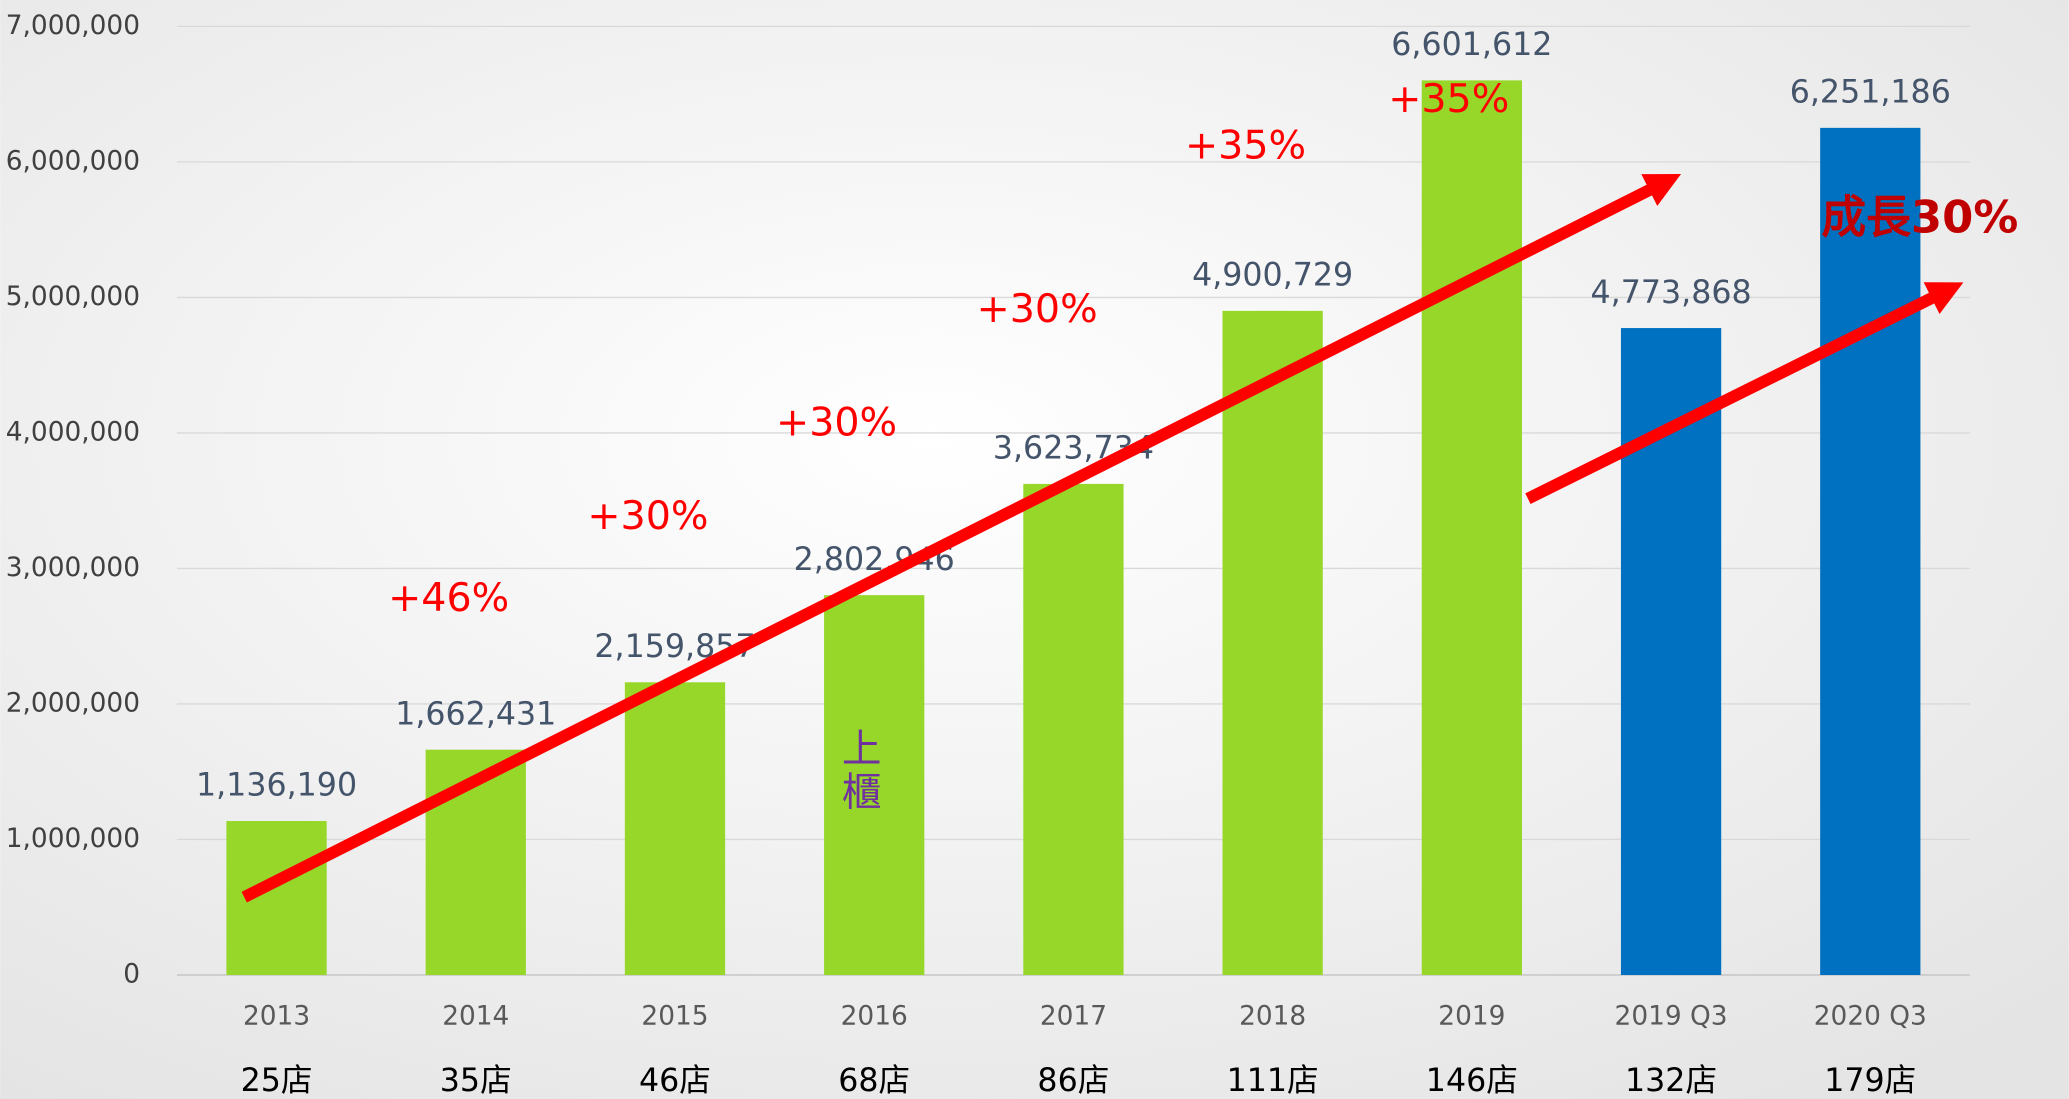 Image resolution: width=2069 pixels, height=1099 pixels. What do you see at coordinates (1671, 1081) in the screenshot?
I see `store-count: 132店` at bounding box center [1671, 1081].